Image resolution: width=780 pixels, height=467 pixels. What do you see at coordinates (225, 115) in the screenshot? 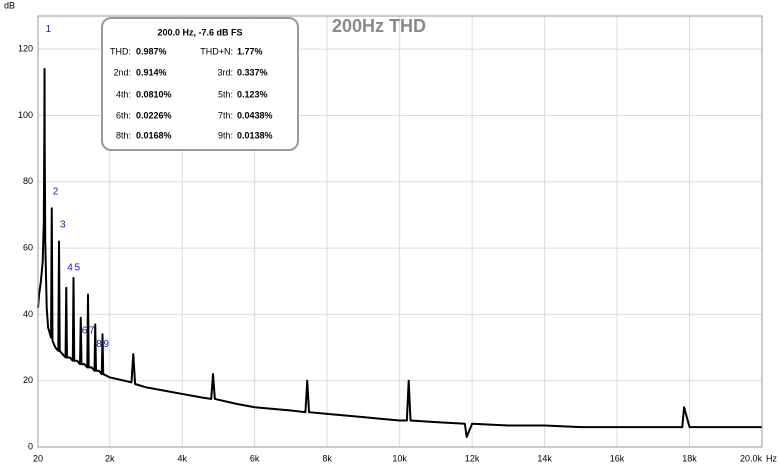
I see `info-label: 7th:` at bounding box center [225, 115].